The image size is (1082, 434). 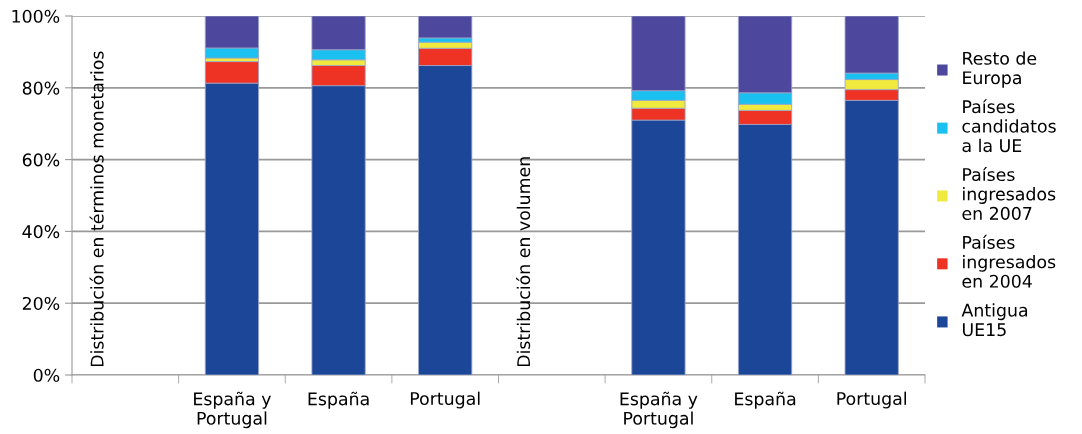 What do you see at coordinates (445, 27) in the screenshot?
I see `bar` at bounding box center [445, 27].